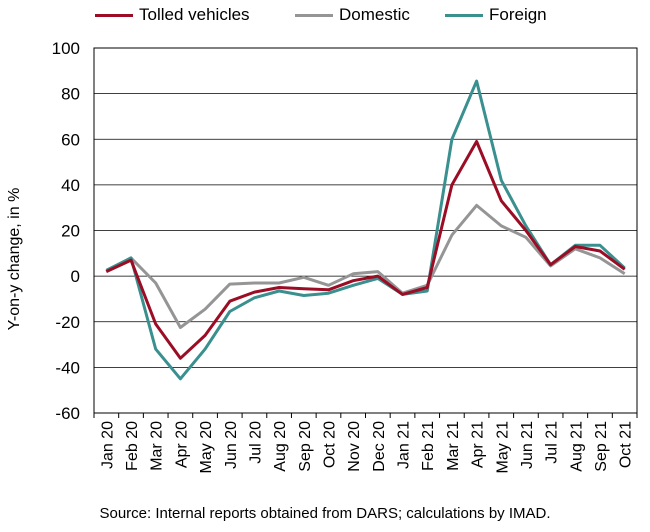 Image resolution: width=650 pixels, height=532 pixels. I want to click on legend-label-domestic: Domestic, so click(374, 14).